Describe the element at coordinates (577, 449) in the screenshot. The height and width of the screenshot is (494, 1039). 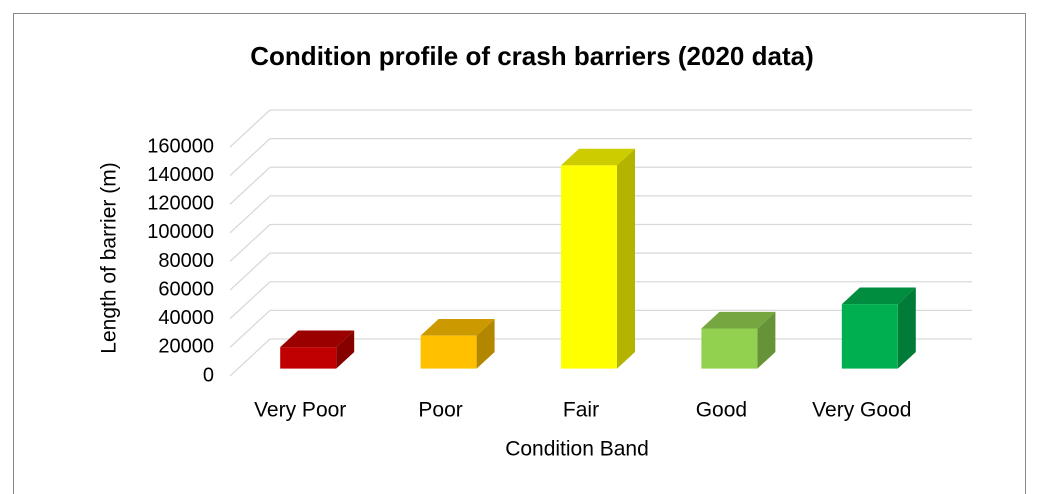
I see `x-axis-label: Condition Band` at that location.